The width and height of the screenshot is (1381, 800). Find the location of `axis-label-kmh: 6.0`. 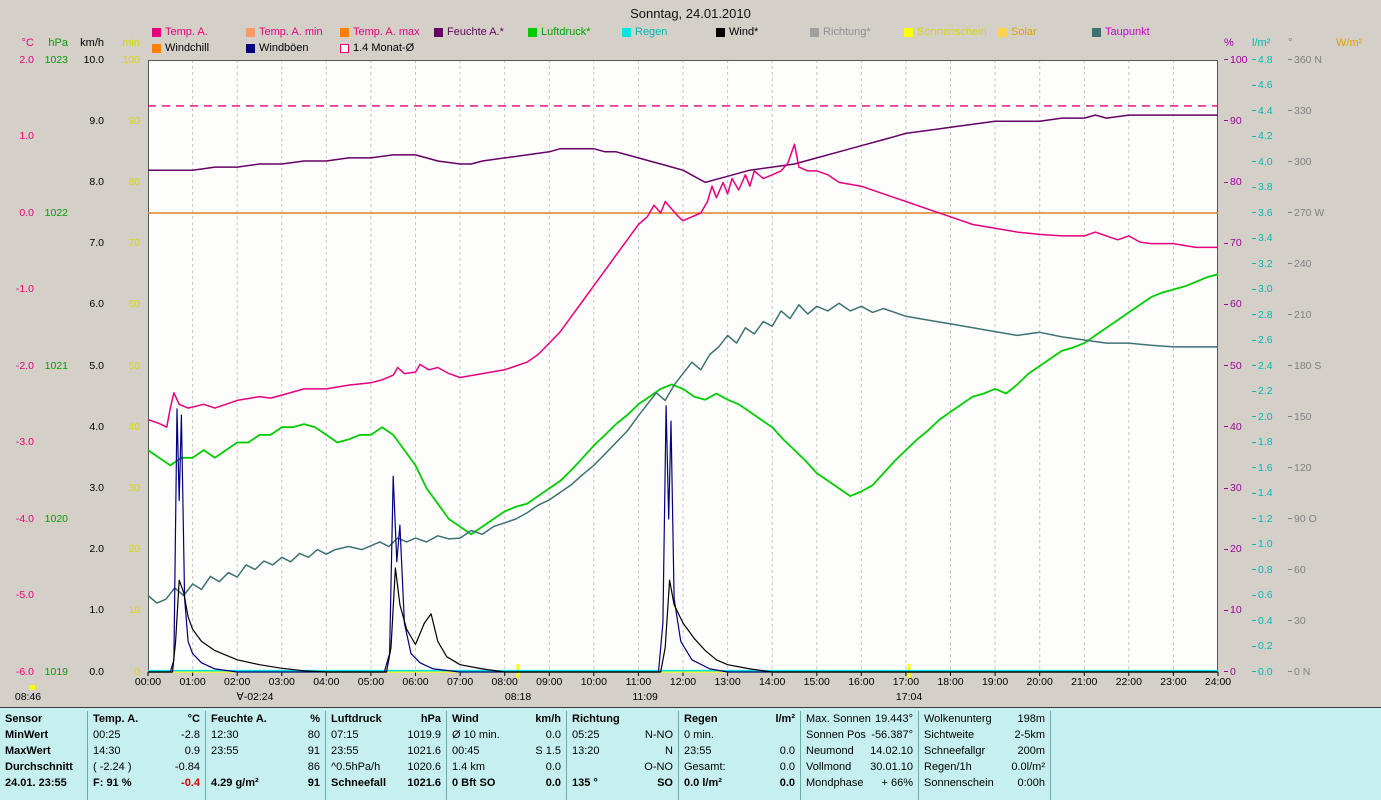

axis-label-kmh: 6.0 is located at coordinates (96, 304).